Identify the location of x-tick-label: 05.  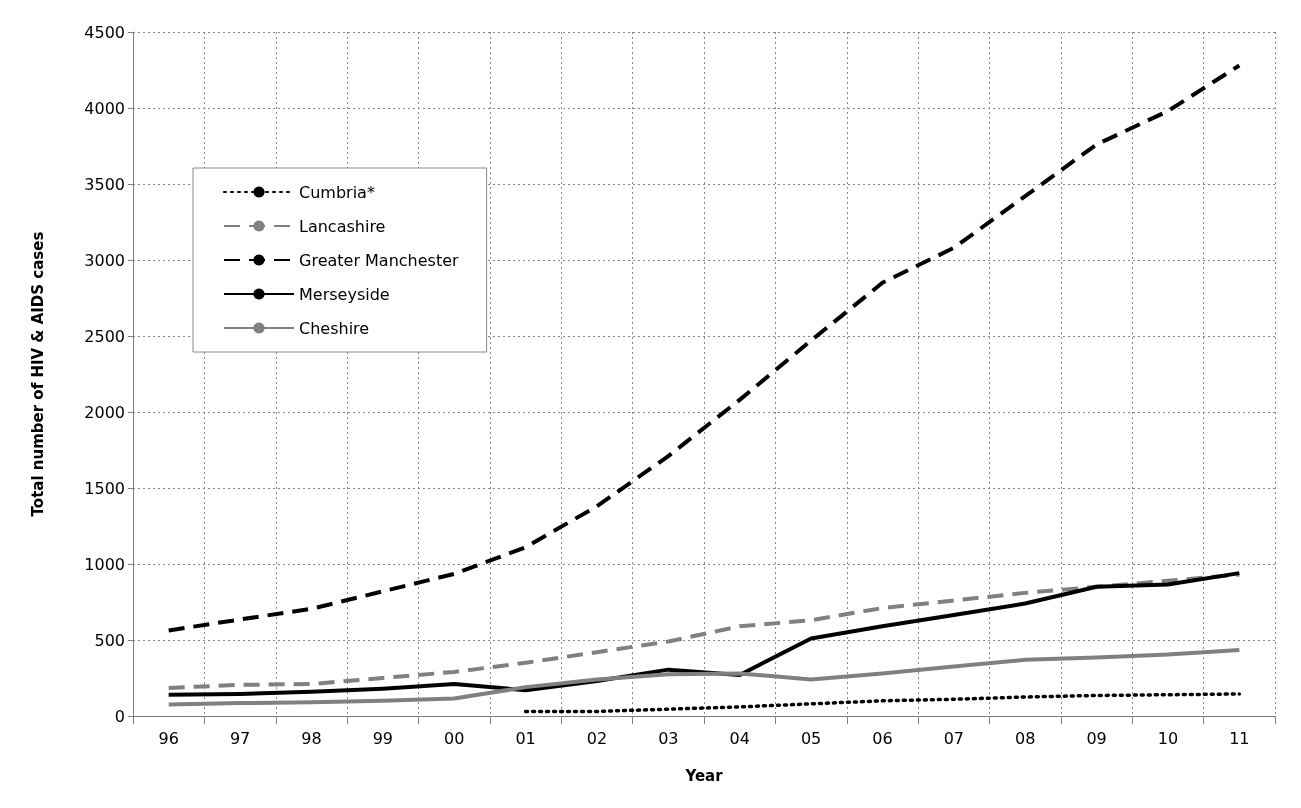
(811, 738).